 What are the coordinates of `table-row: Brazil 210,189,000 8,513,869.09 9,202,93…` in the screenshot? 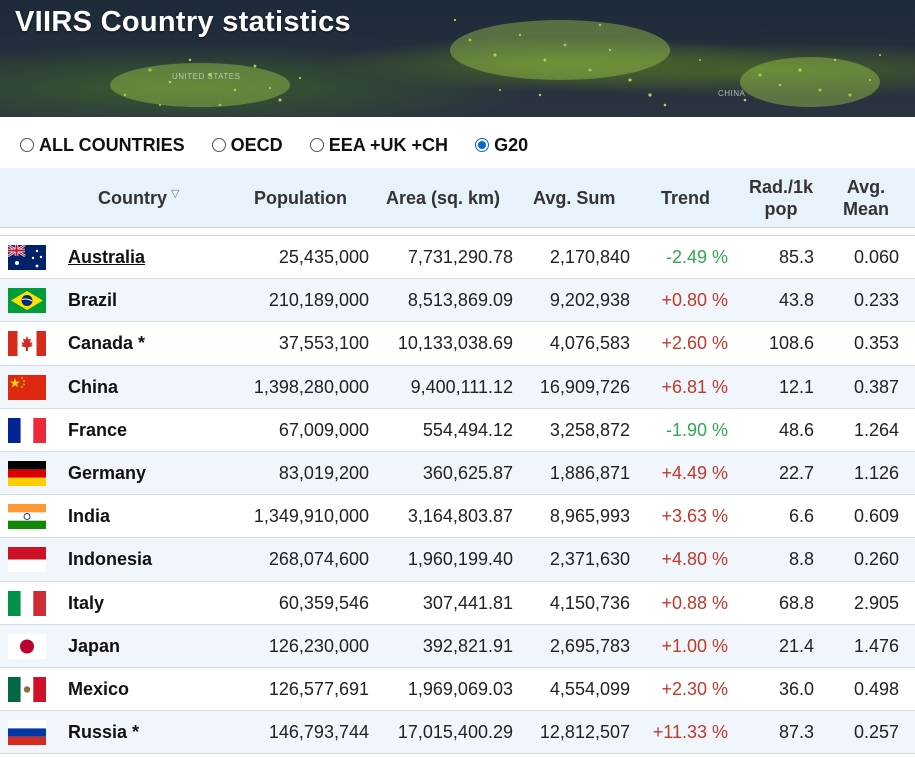 It's located at (457, 301).